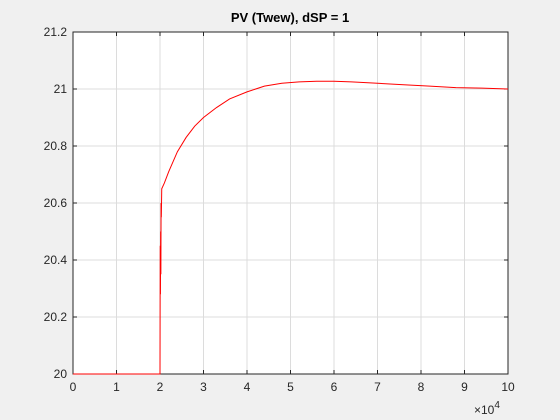  I want to click on x-tick-label: 5, so click(290, 387).